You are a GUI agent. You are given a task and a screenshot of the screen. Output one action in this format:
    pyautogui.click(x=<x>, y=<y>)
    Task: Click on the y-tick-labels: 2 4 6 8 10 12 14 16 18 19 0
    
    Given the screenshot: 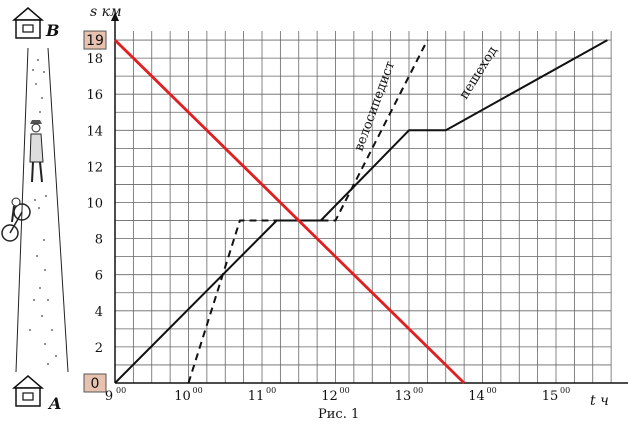 What is the action you would take?
    pyautogui.click(x=95, y=211)
    